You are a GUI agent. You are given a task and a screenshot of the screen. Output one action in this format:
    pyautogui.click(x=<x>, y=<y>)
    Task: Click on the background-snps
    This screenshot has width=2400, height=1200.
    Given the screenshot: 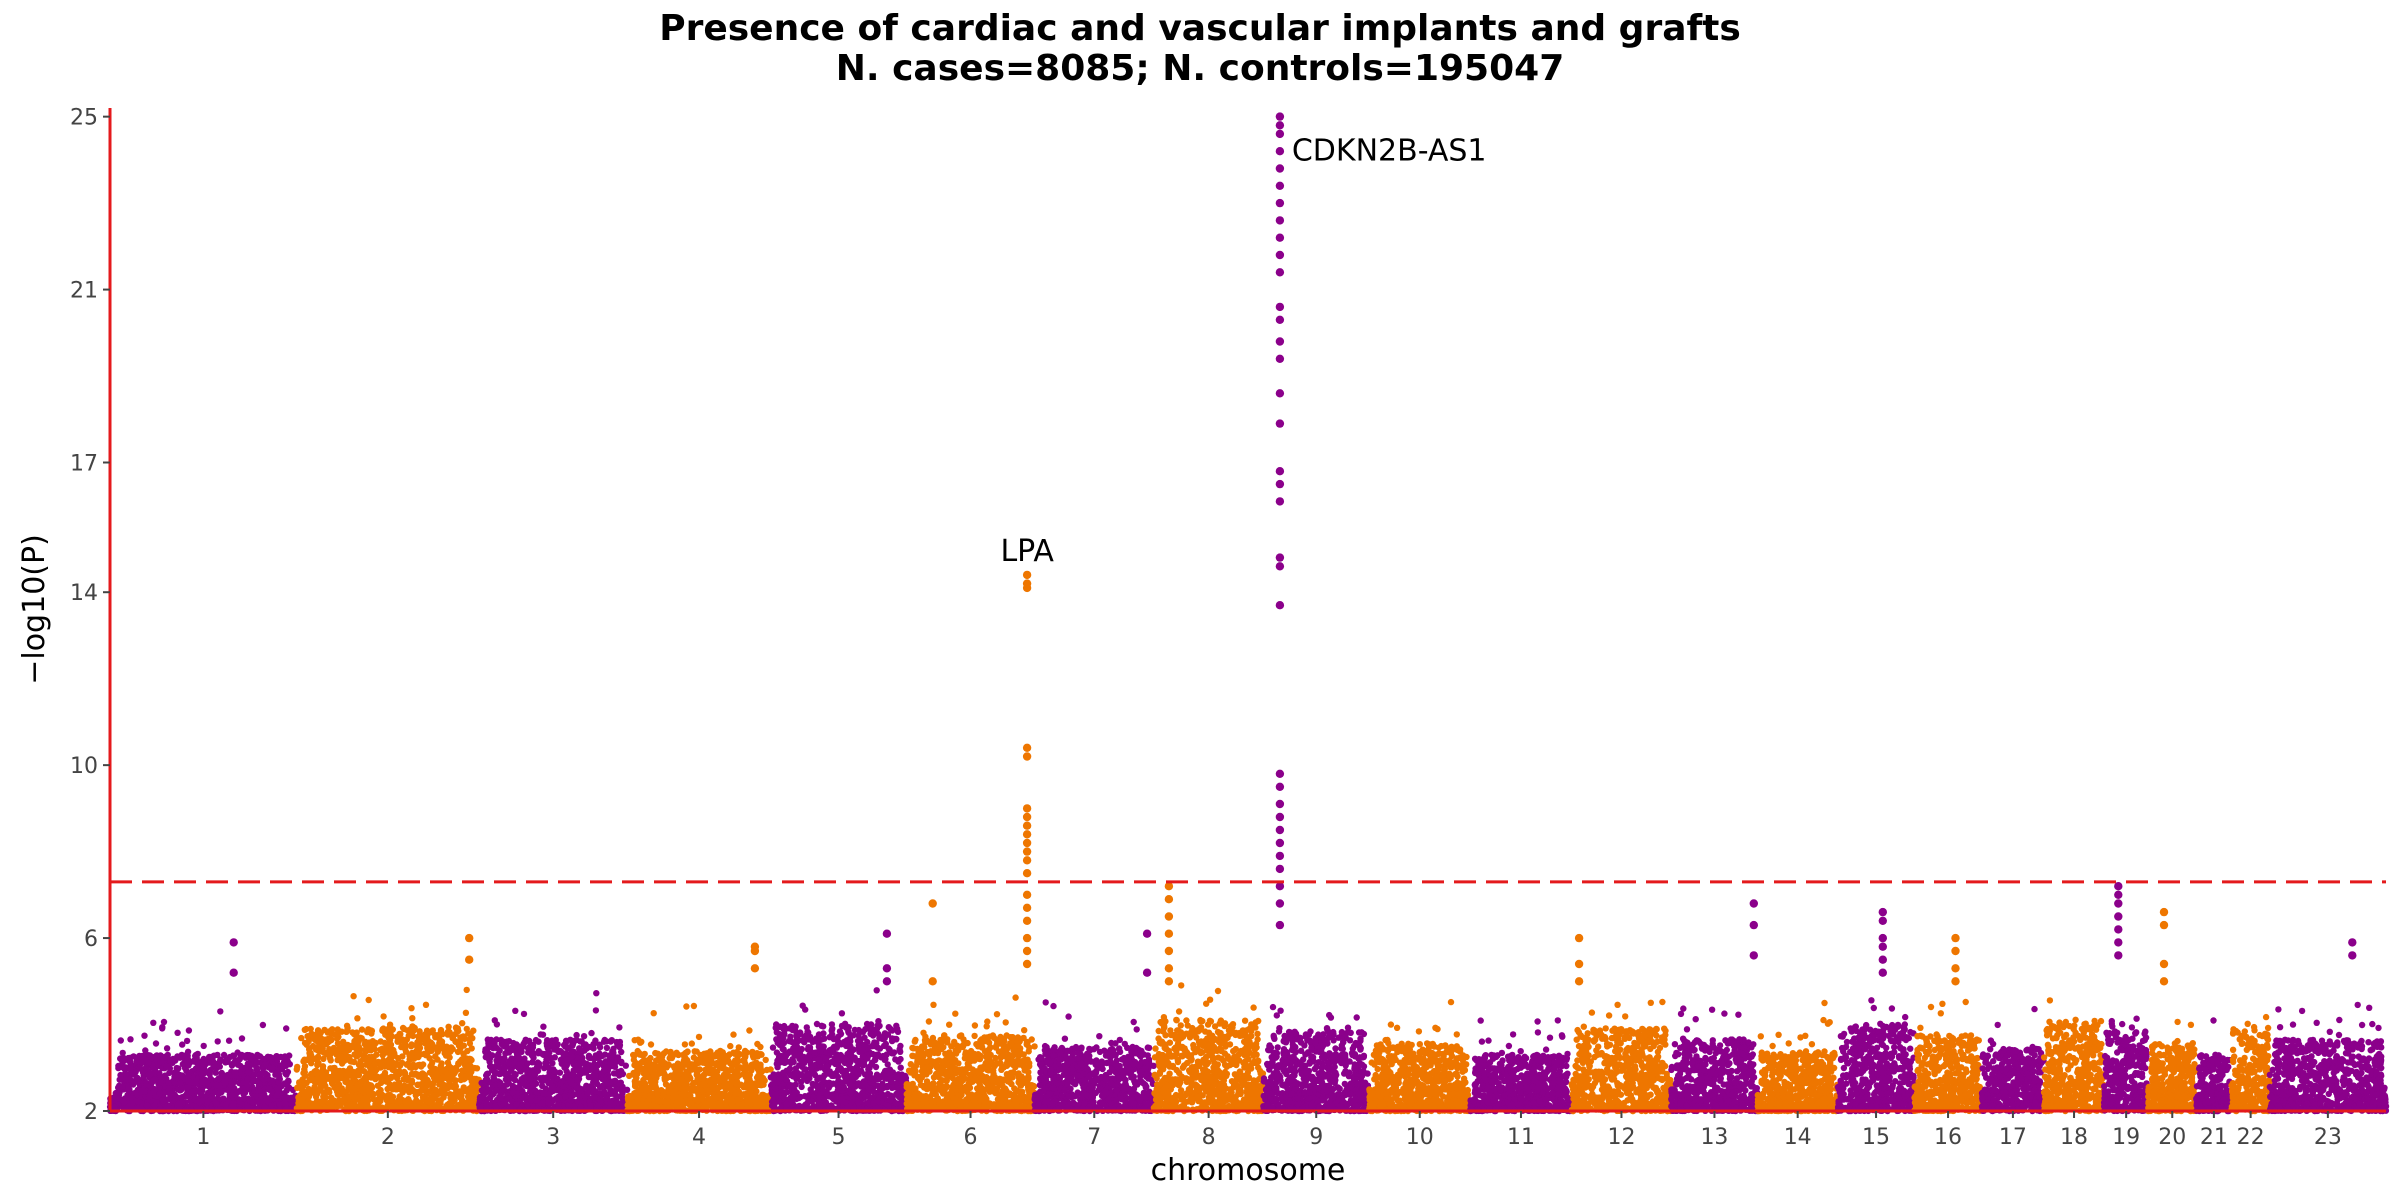 What is the action you would take?
    pyautogui.click(x=1248, y=1048)
    